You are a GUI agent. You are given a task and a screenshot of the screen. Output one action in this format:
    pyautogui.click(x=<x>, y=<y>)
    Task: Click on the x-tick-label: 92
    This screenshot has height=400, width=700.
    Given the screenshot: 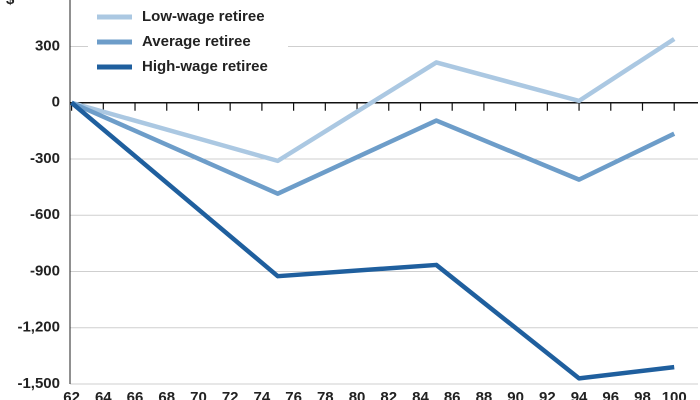 What is the action you would take?
    pyautogui.click(x=547, y=394)
    